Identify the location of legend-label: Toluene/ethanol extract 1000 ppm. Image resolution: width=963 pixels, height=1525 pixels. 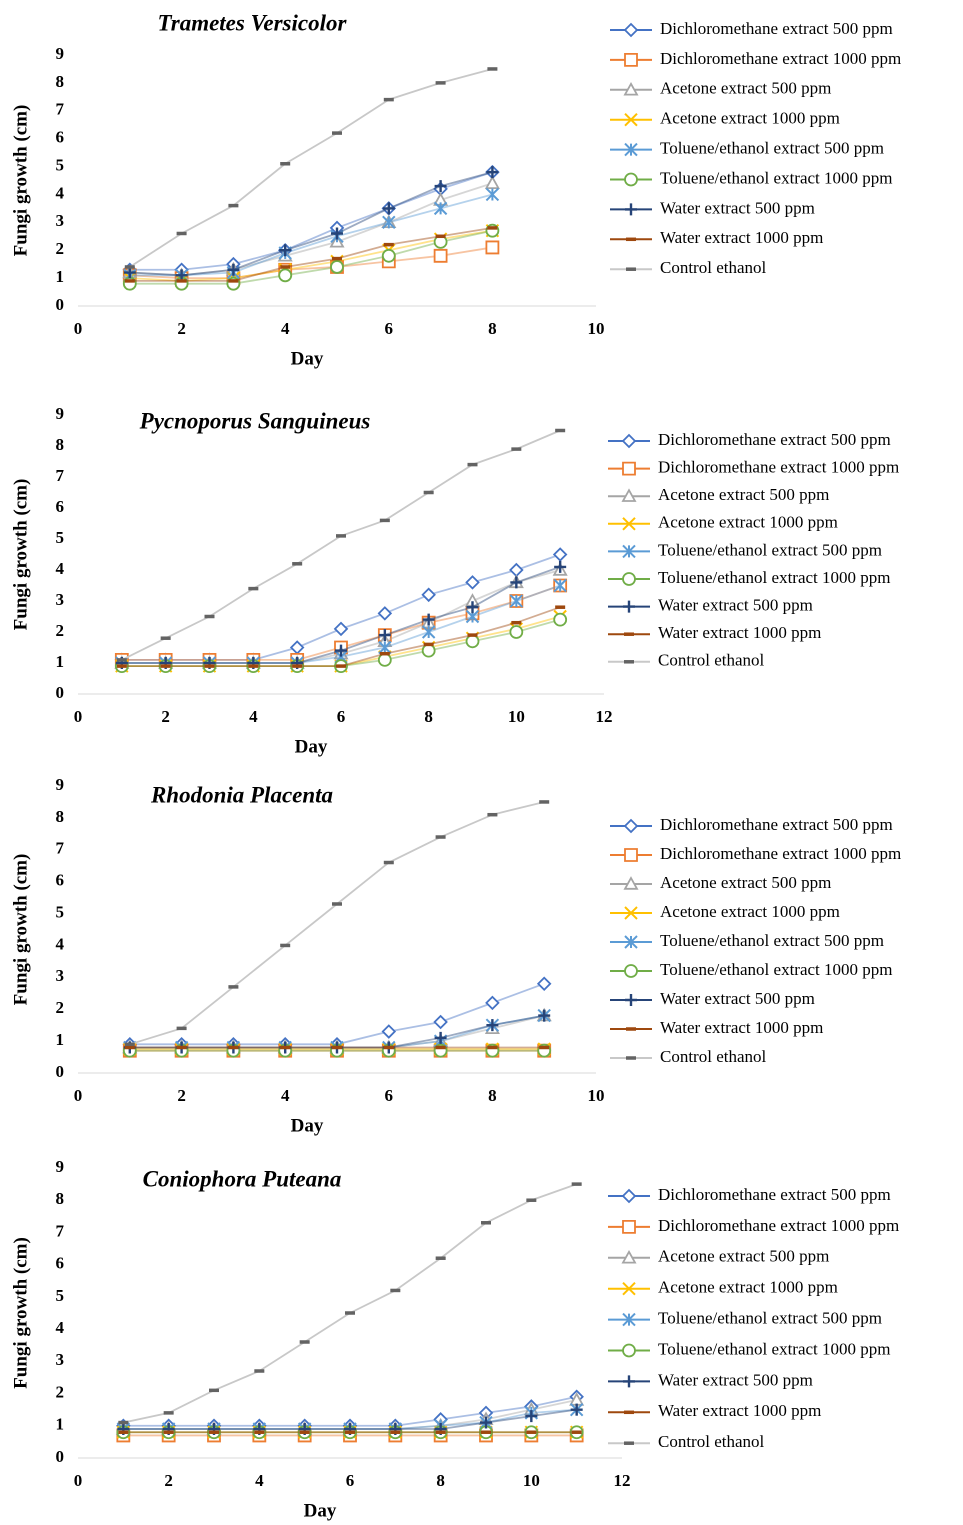
(776, 177).